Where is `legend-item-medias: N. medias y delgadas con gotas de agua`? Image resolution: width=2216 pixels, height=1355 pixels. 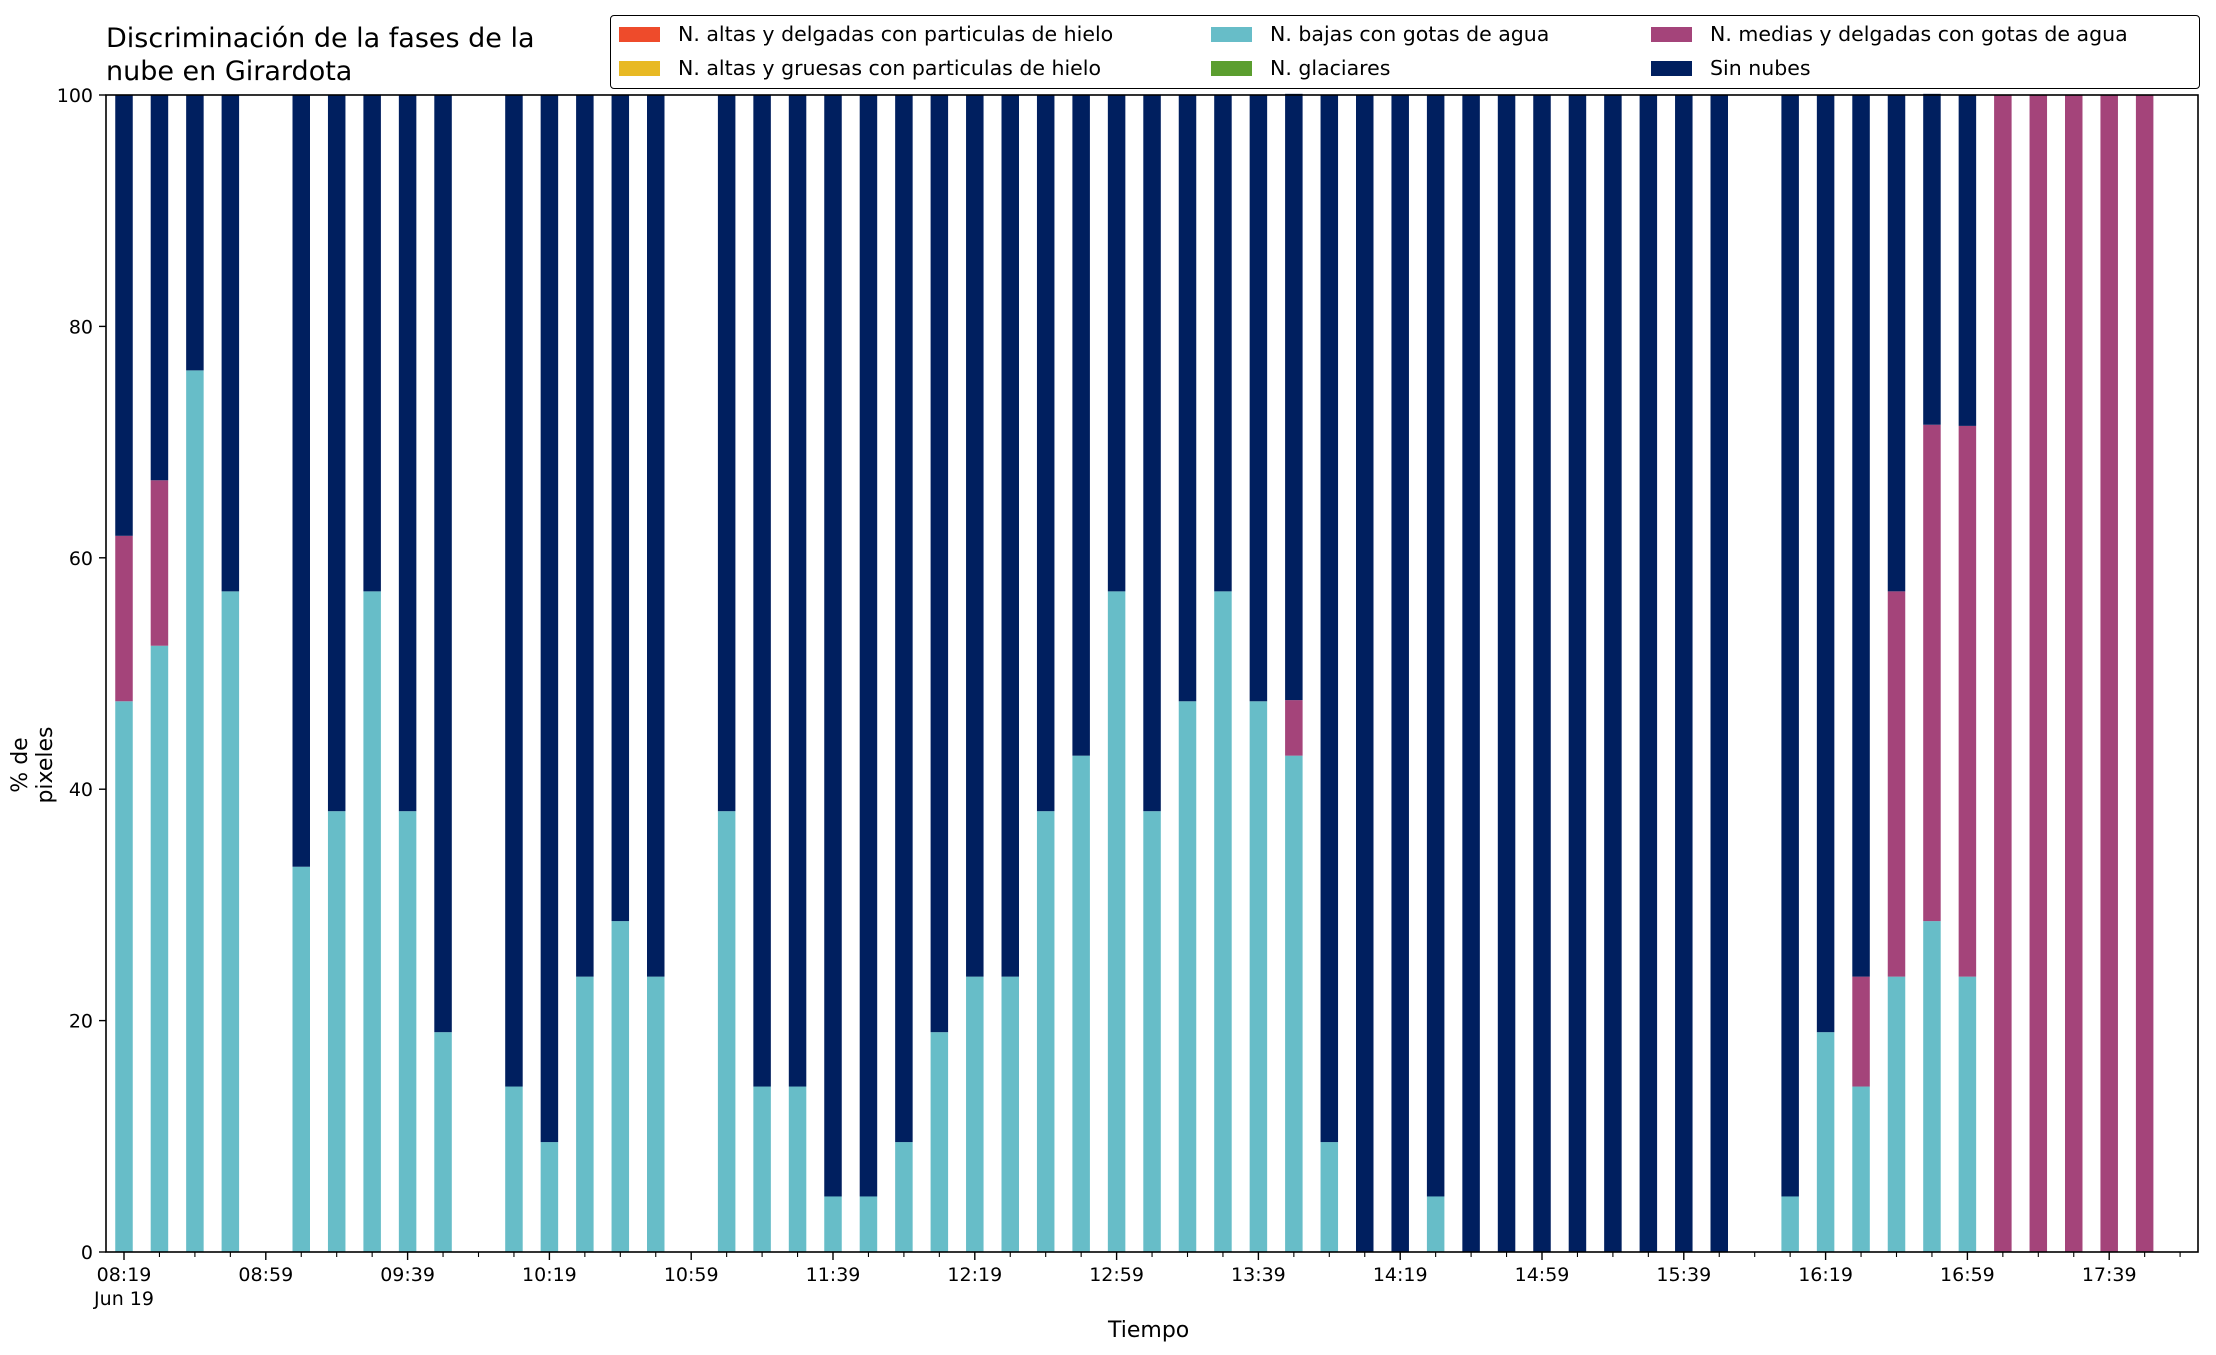 legend-item-medias: N. medias y delgadas con gotas de agua is located at coordinates (1889, 34).